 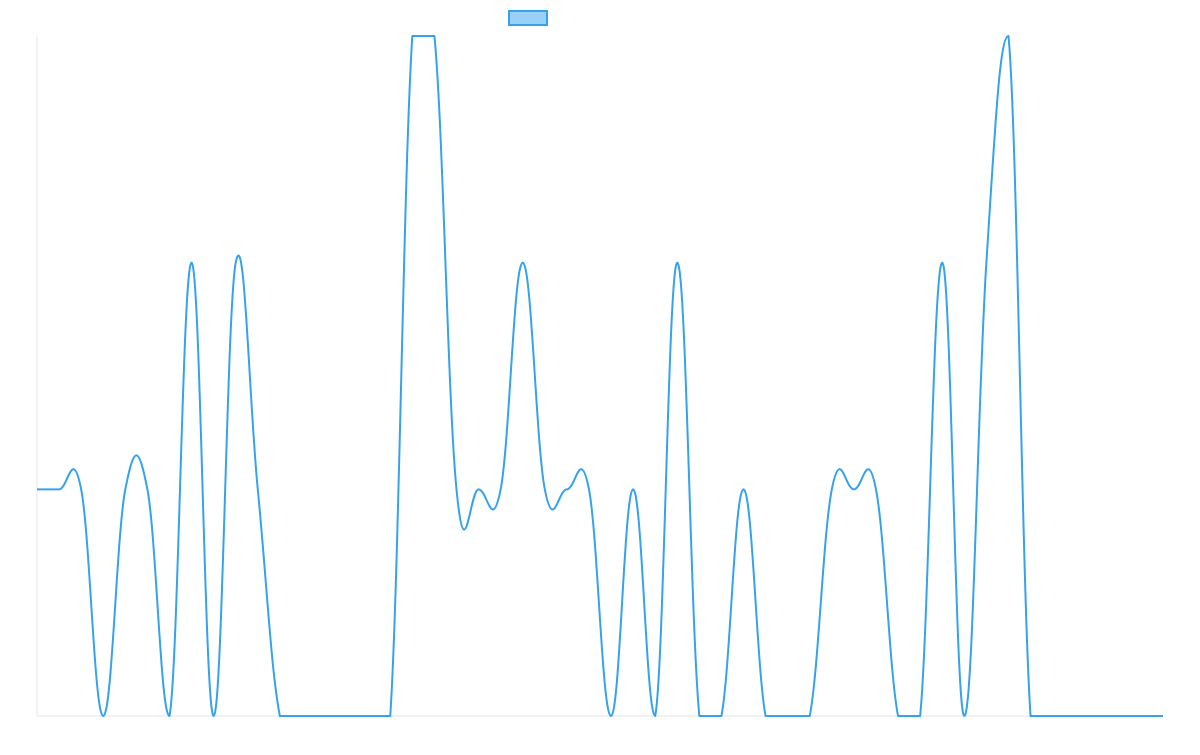 What do you see at coordinates (528, 18) in the screenshot?
I see `legend-swatch` at bounding box center [528, 18].